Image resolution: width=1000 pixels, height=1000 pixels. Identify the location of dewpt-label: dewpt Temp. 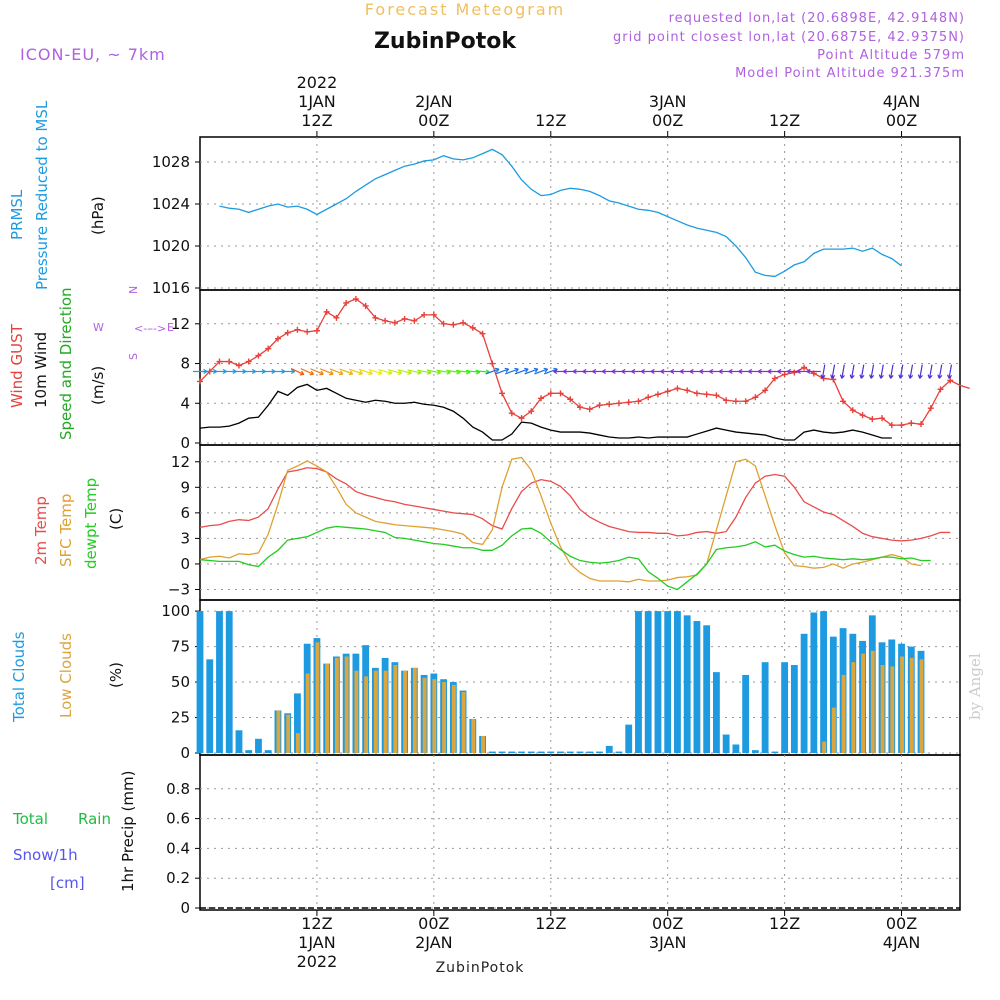
(91, 523).